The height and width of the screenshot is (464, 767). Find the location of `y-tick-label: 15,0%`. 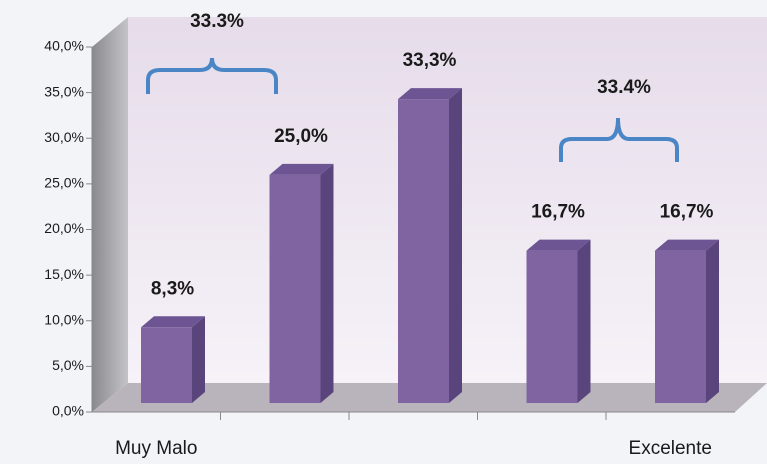

y-tick-label: 15,0% is located at coordinates (64, 274).